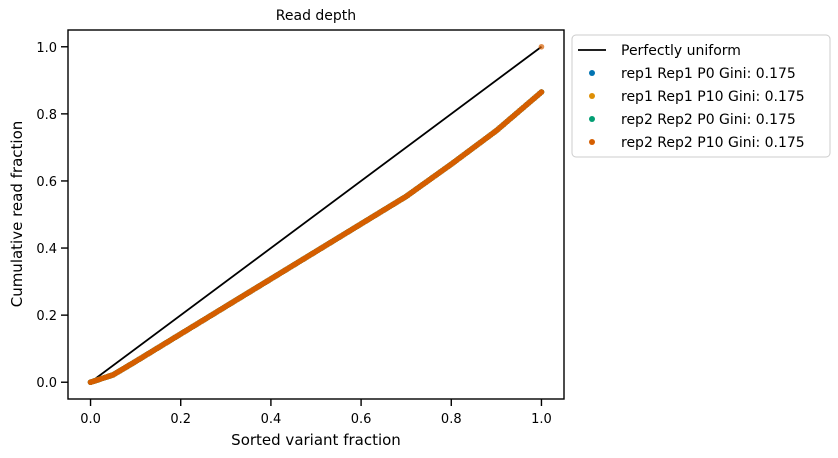 This screenshot has height=458, width=838. Describe the element at coordinates (708, 74) in the screenshot. I see `legend-label: rep1 Rep1 P0 Gini: 0.175` at that location.